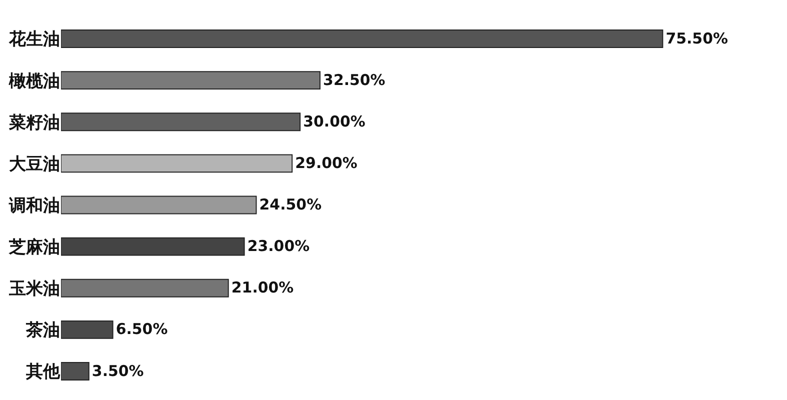  I want to click on data-label: 6.50%, so click(142, 329).